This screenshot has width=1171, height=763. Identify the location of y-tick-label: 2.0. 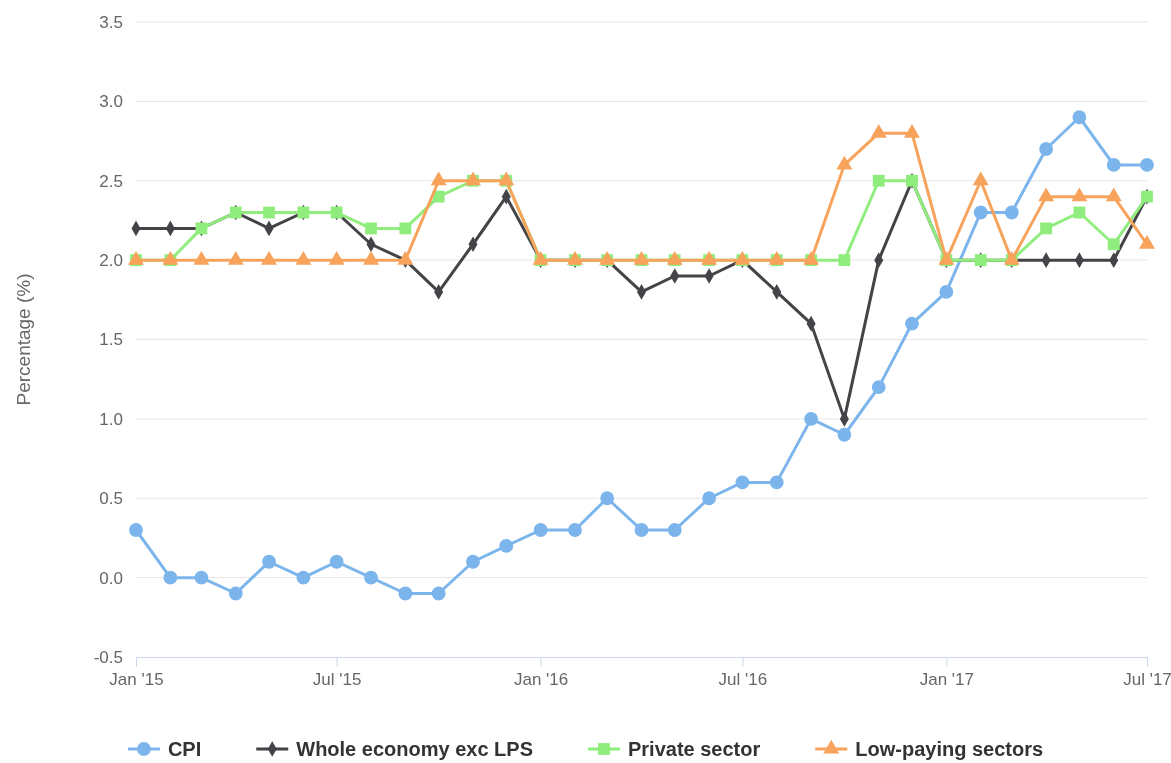
(111, 261).